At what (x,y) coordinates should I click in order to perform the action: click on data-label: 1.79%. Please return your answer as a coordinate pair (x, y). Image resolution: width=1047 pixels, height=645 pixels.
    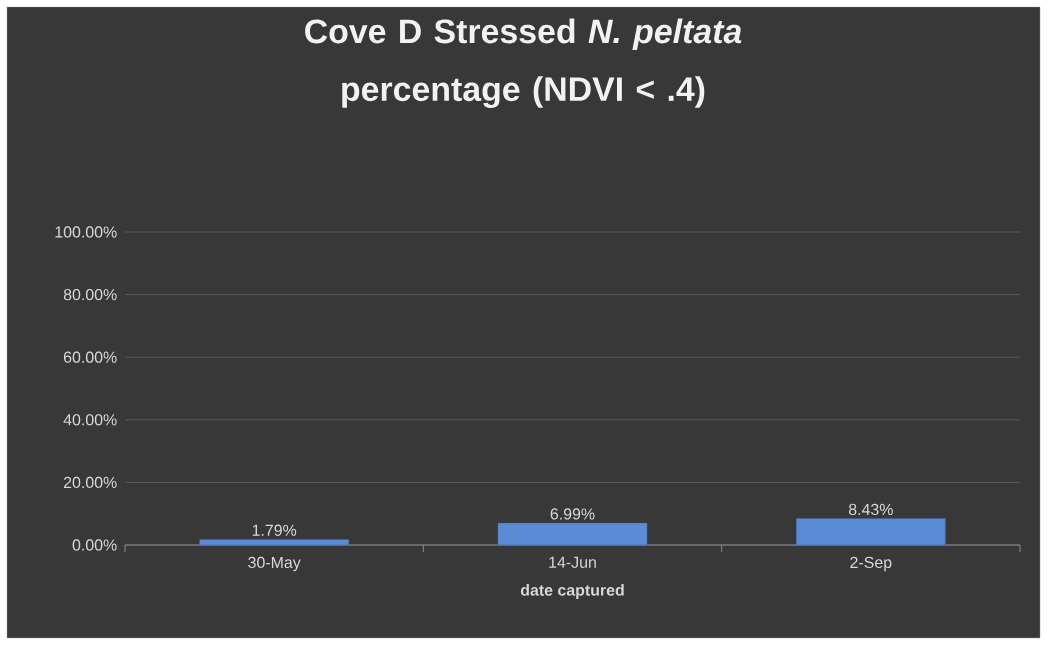
    Looking at the image, I should click on (274, 530).